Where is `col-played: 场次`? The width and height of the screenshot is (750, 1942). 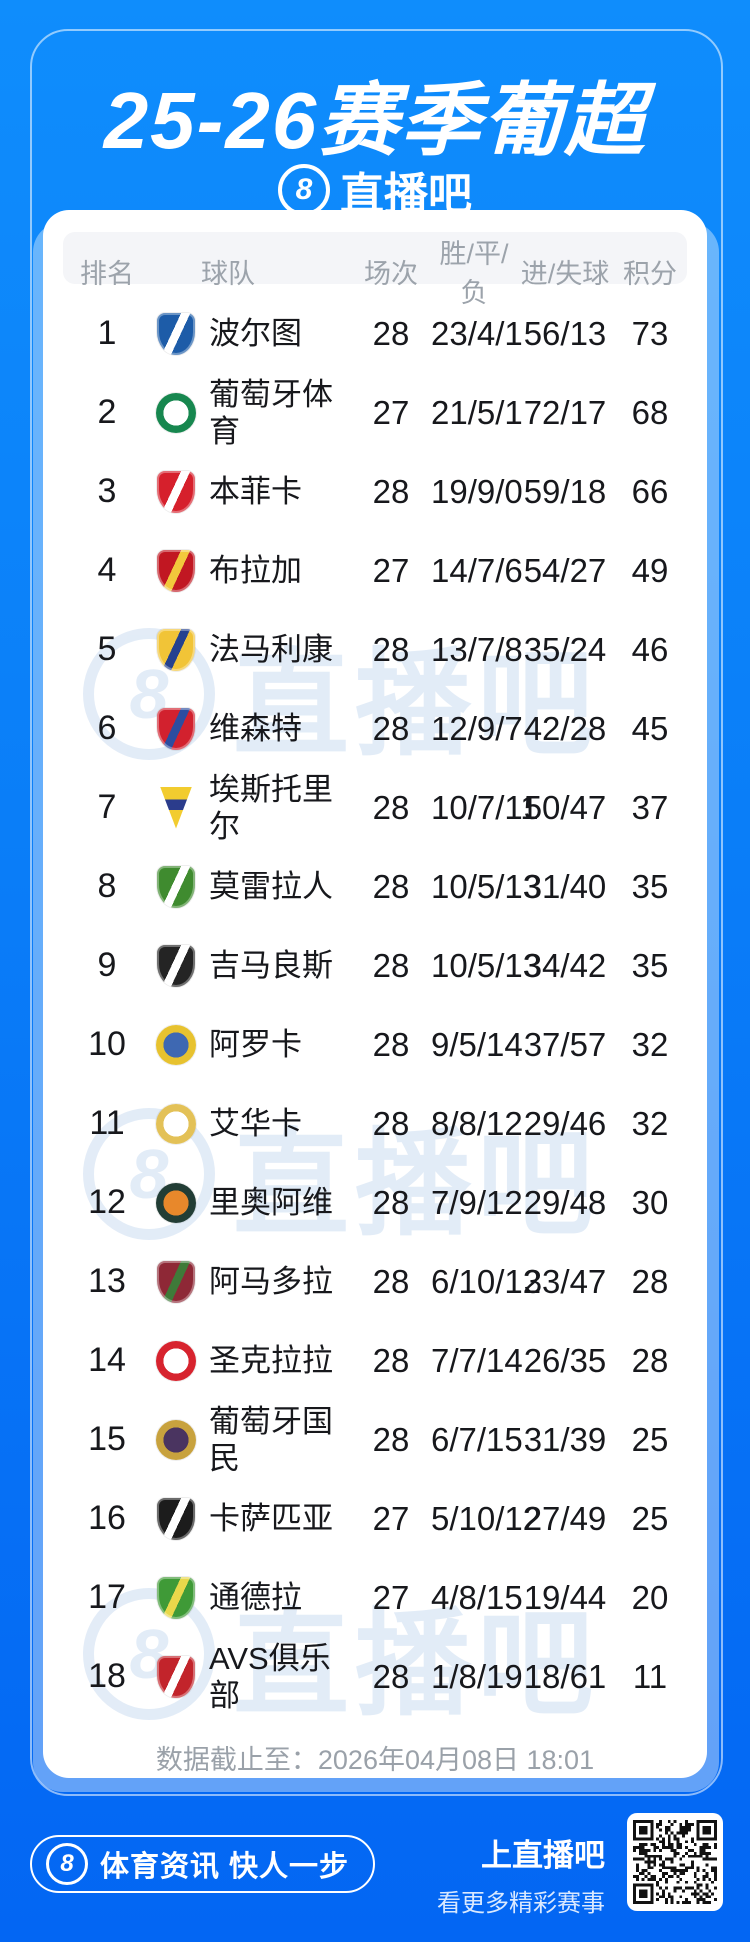
col-played: 场次 is located at coordinates (391, 273).